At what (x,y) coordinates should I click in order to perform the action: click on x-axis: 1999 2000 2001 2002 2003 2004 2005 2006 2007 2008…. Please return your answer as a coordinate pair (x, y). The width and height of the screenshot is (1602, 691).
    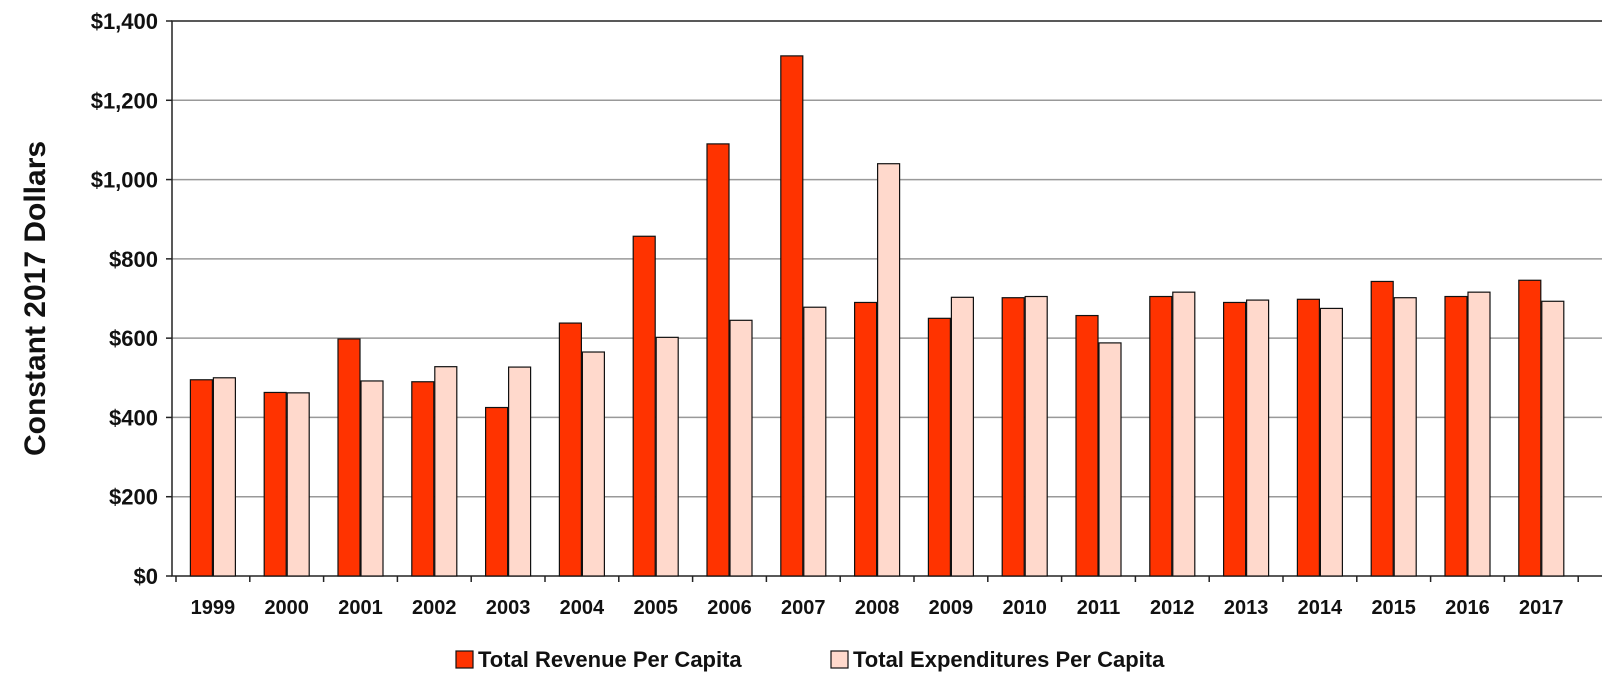
    Looking at the image, I should click on (877, 597).